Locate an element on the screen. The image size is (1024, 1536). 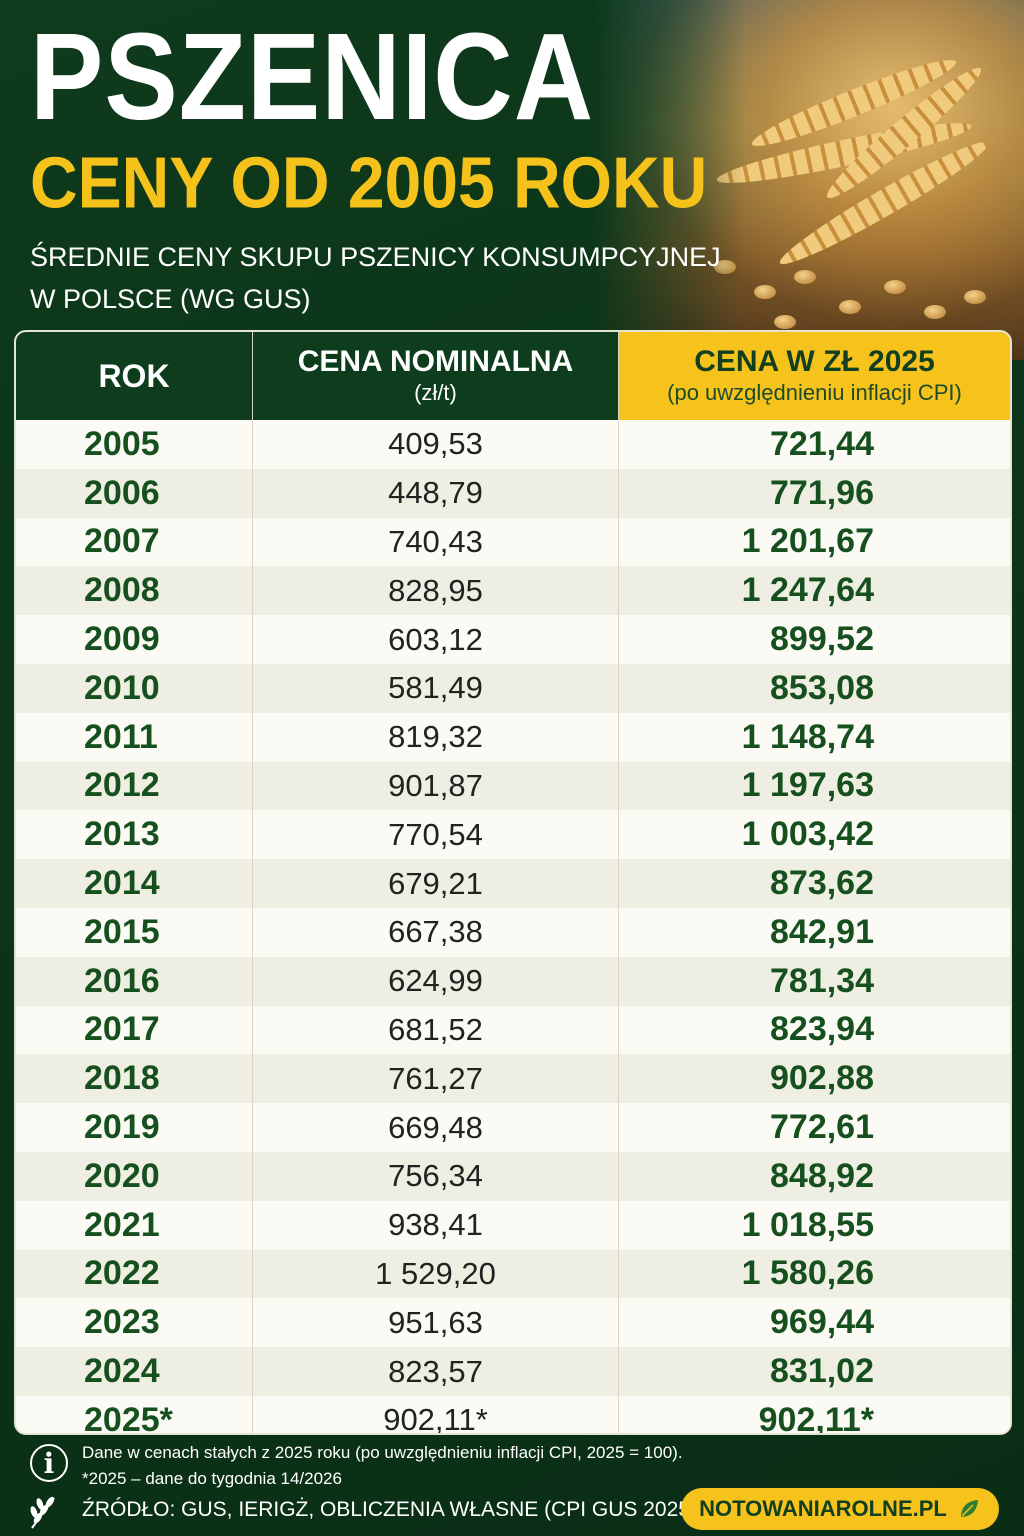
nominal-price-cell: 901,87 is located at coordinates (435, 785).